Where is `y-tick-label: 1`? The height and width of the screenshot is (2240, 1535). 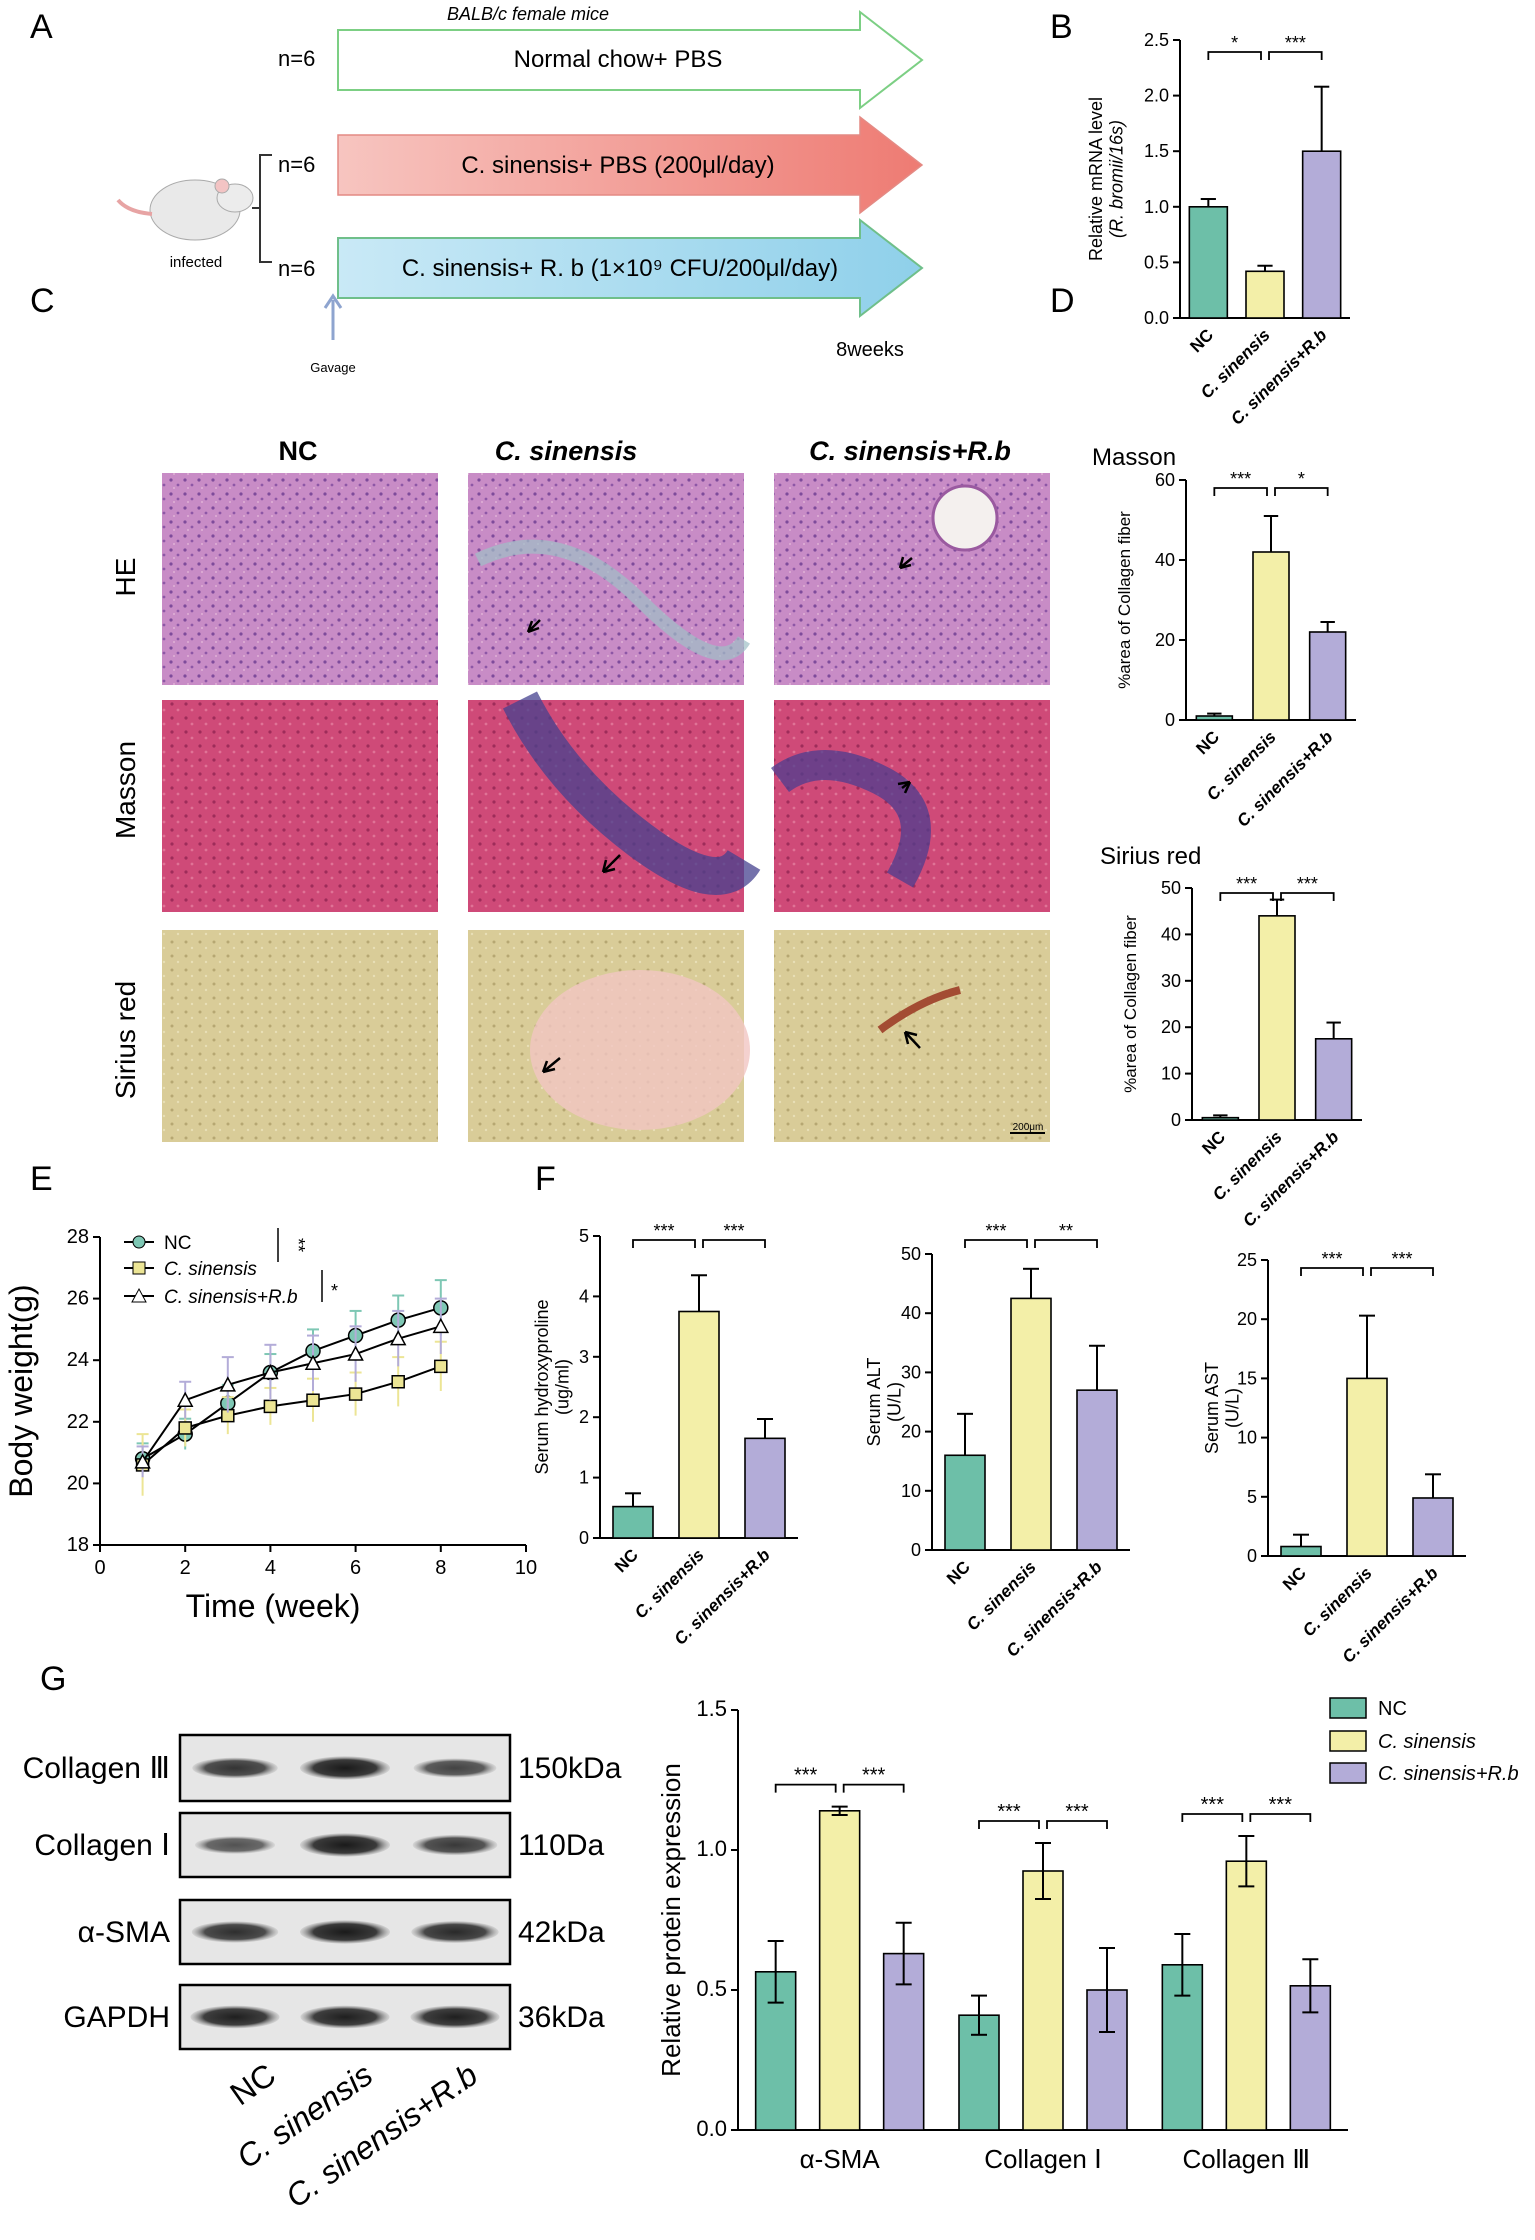
y-tick-label: 1 is located at coordinates (584, 1478).